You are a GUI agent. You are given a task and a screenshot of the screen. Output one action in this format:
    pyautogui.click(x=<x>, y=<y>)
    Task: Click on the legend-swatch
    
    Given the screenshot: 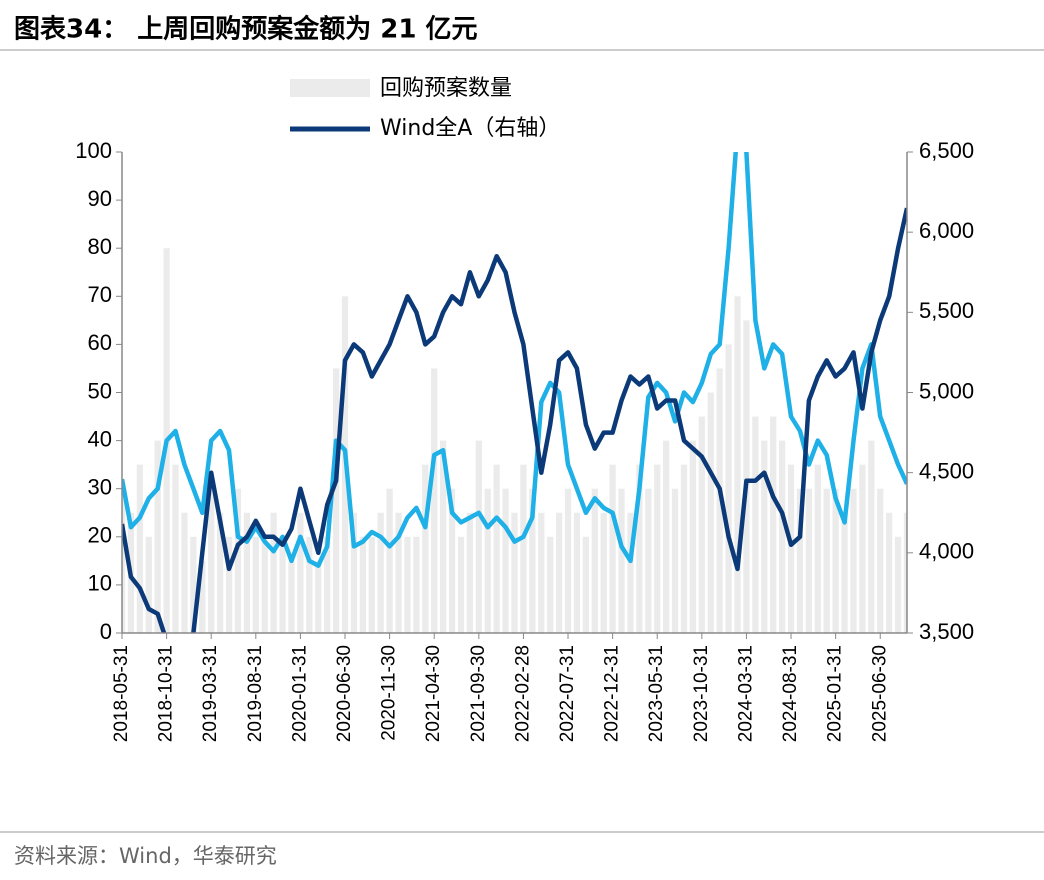 What is the action you would take?
    pyautogui.click(x=330, y=88)
    